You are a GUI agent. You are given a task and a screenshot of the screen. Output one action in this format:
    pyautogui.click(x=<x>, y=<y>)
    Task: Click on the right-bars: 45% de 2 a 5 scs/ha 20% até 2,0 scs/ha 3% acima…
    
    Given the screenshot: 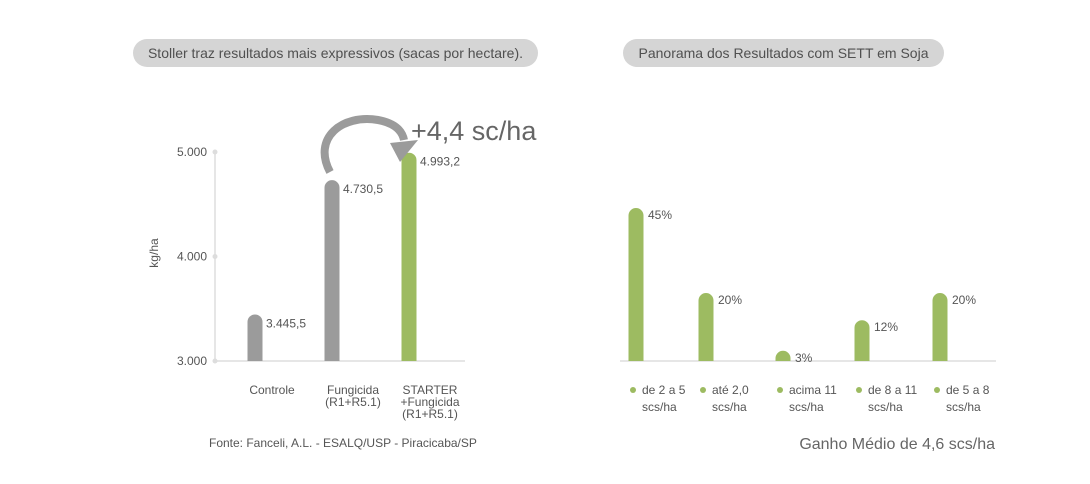 What is the action you would take?
    pyautogui.click(x=809, y=311)
    